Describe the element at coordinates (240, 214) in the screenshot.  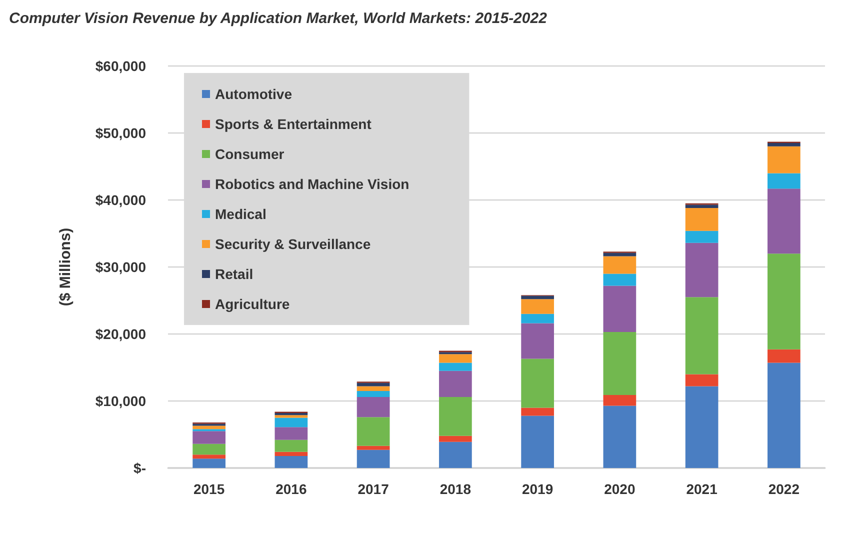
I see `legend-label: Medical` at that location.